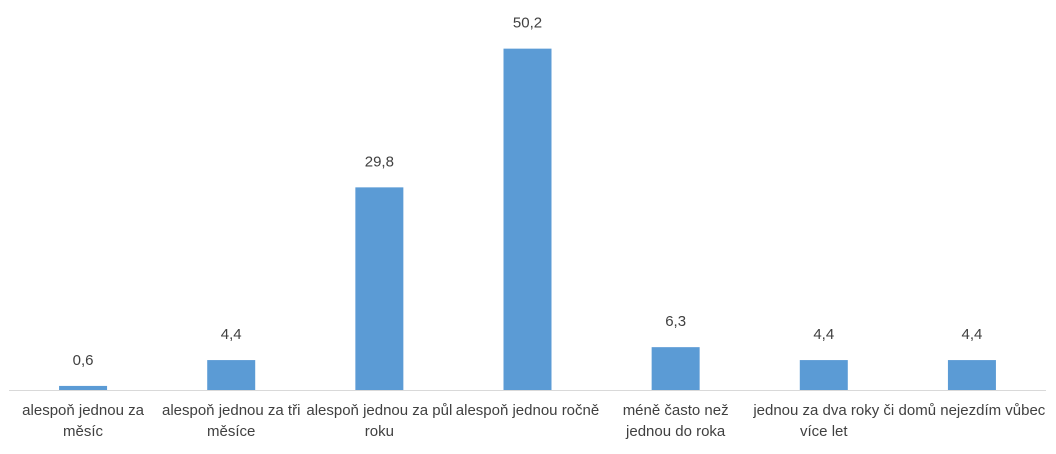 The width and height of the screenshot is (1056, 454). Describe the element at coordinates (675, 421) in the screenshot. I see `x-tick-label: méně často než jednou do roka` at that location.